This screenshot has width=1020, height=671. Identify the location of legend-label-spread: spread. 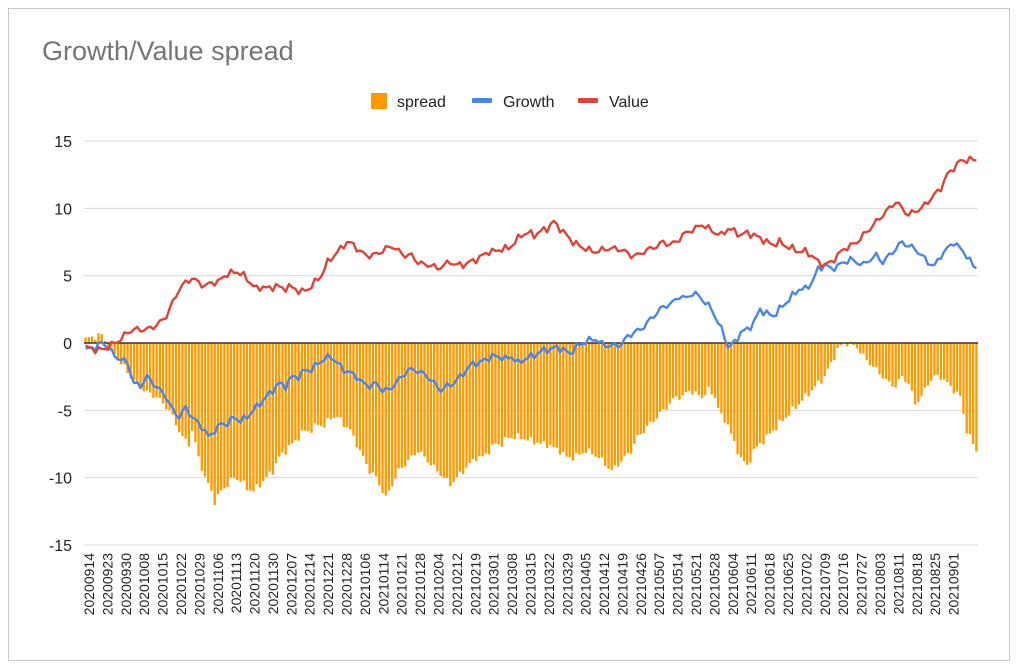
(421, 102).